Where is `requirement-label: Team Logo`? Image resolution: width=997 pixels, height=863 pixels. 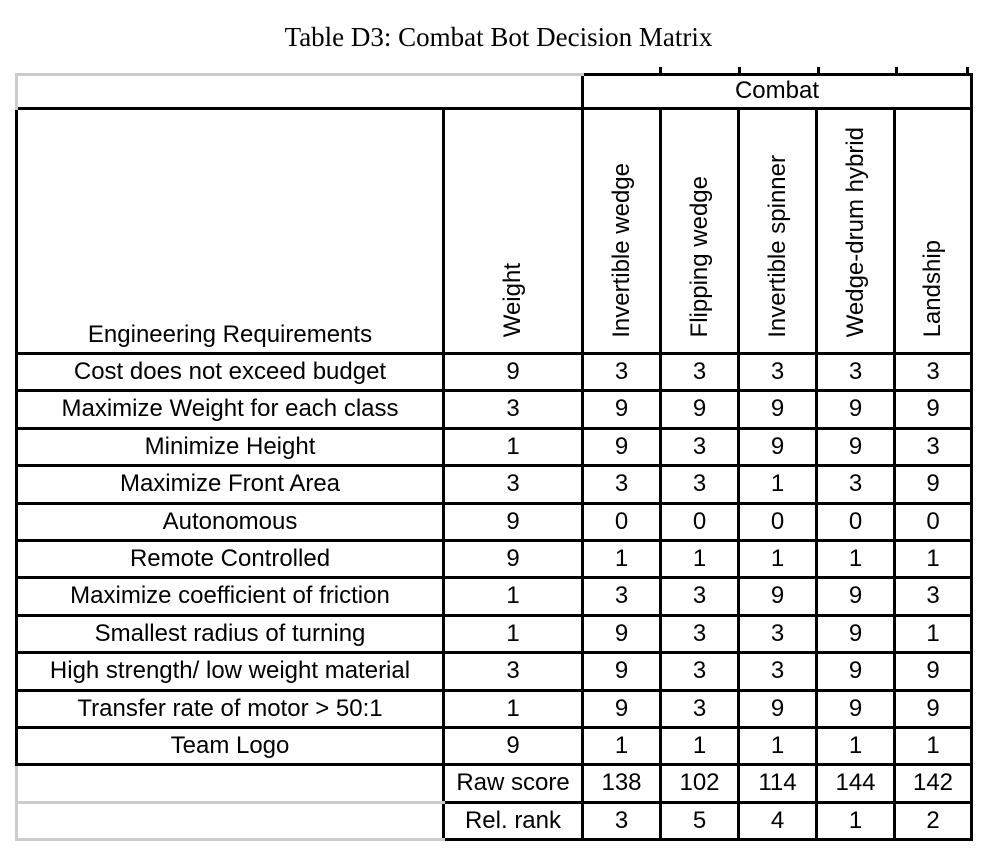 requirement-label: Team Logo is located at coordinates (230, 746).